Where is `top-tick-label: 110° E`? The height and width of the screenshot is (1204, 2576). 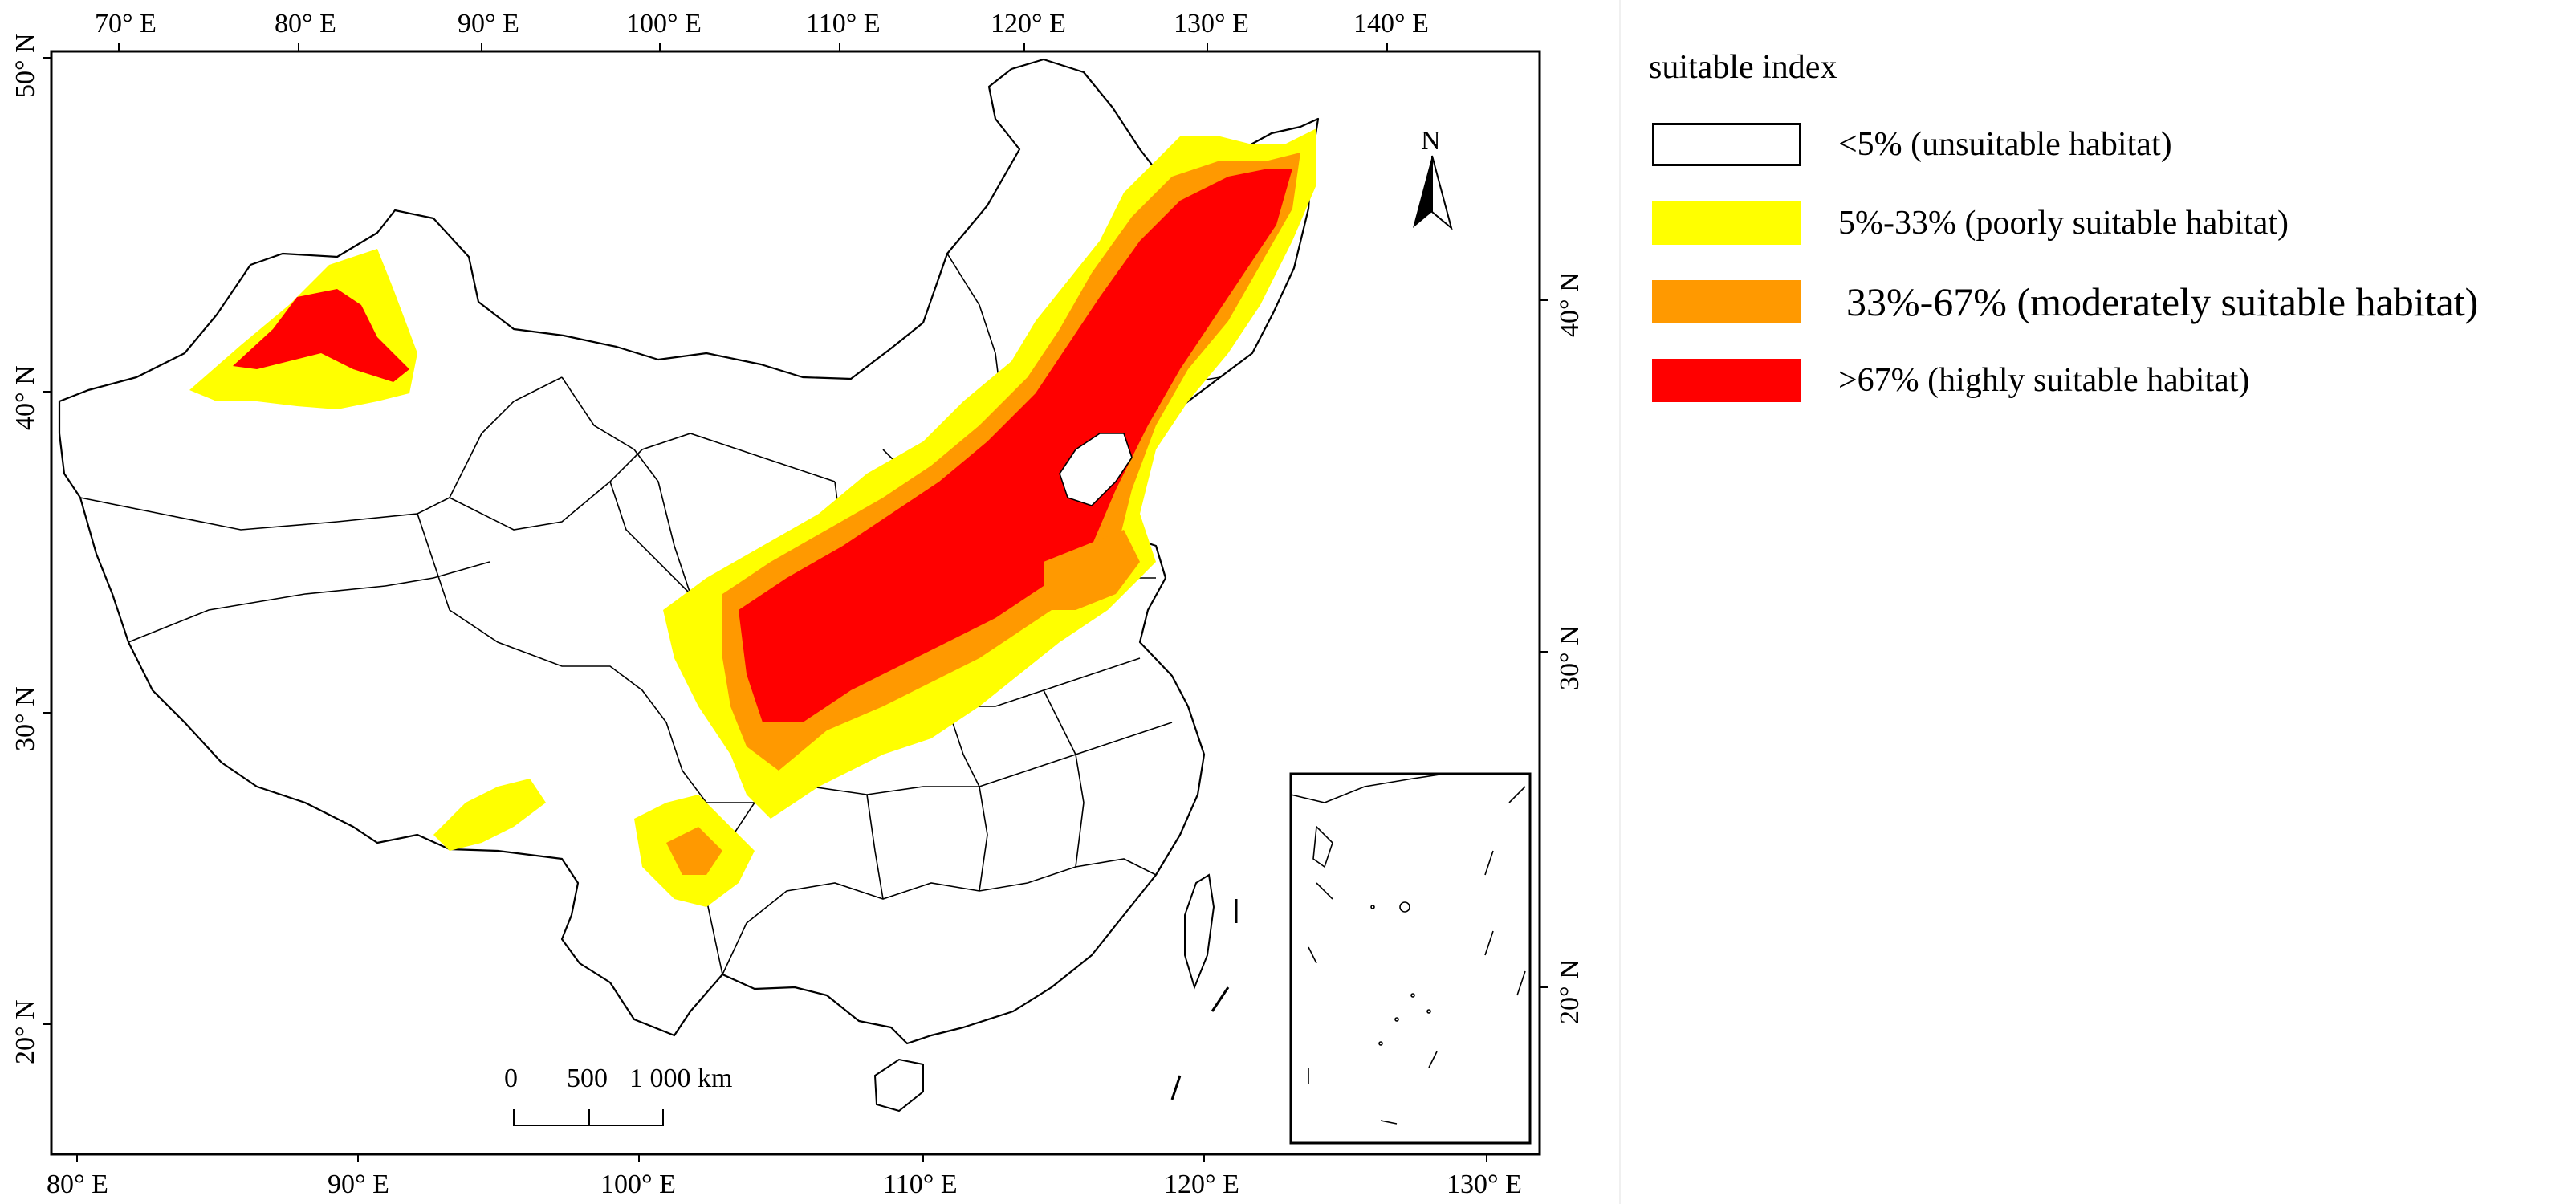 top-tick-label: 110° E is located at coordinates (844, 24).